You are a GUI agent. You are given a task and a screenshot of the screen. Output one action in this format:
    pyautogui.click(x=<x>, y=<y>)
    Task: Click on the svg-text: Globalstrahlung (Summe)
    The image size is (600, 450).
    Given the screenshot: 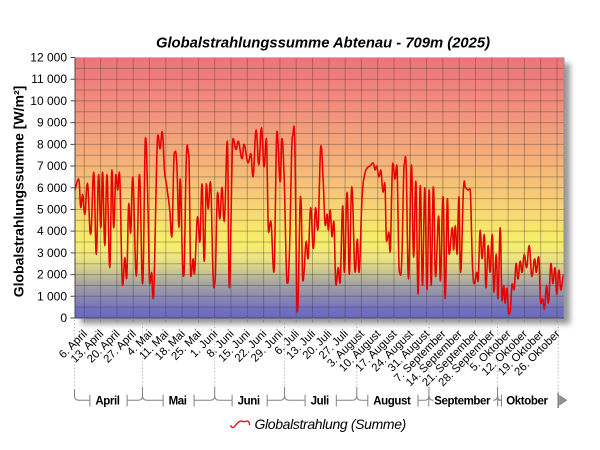 What is the action you would take?
    pyautogui.click(x=330, y=424)
    